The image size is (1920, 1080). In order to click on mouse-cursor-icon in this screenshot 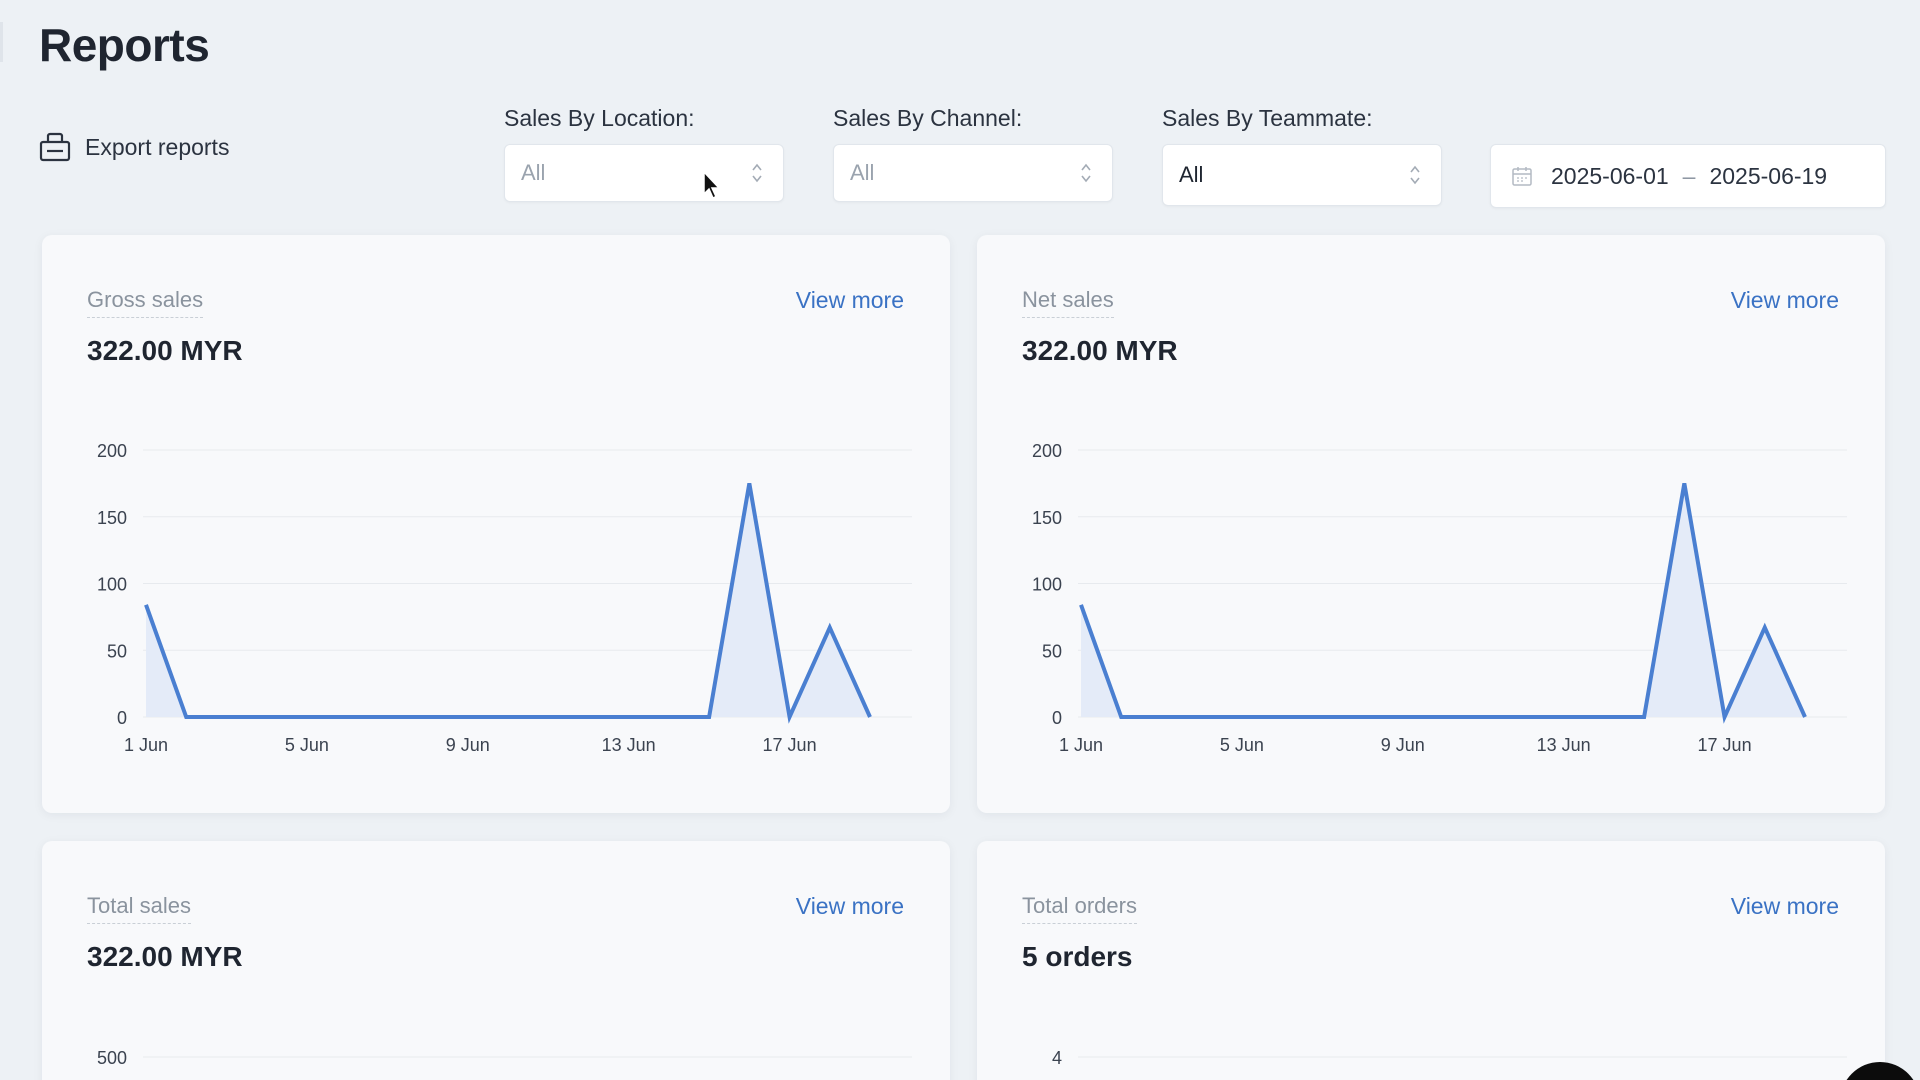, I will do `click(712, 185)`.